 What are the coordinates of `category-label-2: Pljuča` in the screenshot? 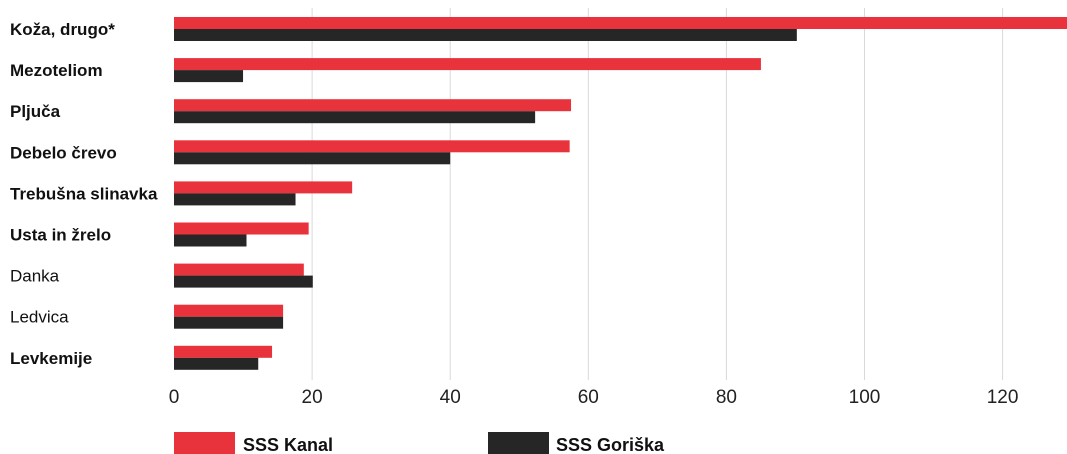 It's located at (35, 111).